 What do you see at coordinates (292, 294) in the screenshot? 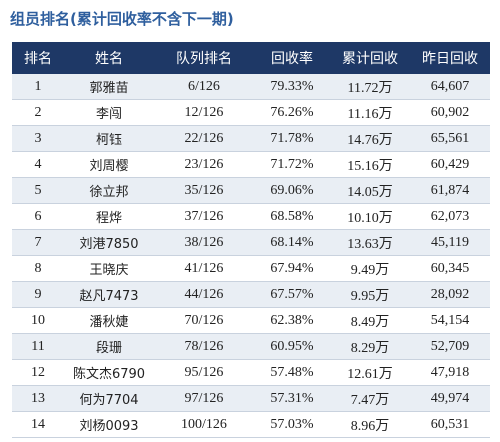
I see `table-cell: 67.57%` at bounding box center [292, 294].